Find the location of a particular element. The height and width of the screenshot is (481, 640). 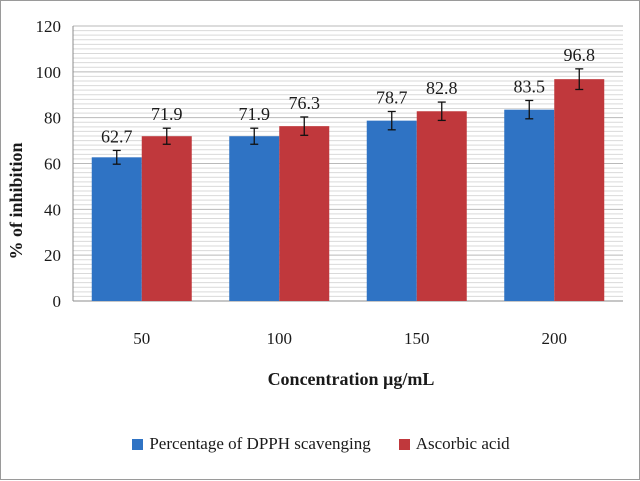

y-axis-title: % of inhibition is located at coordinates (16, 200).